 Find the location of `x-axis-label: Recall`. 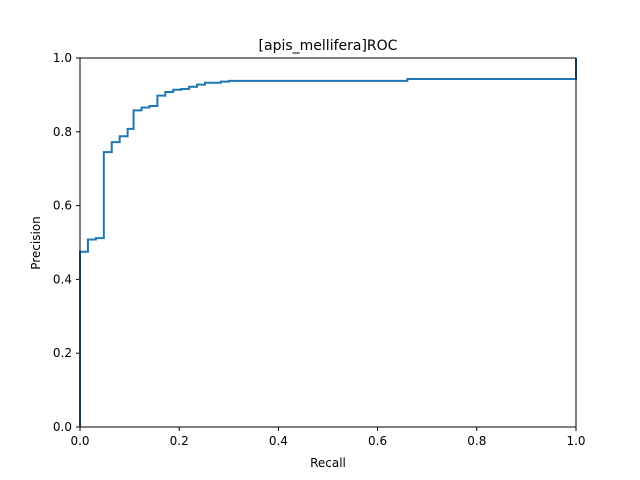

x-axis-label: Recall is located at coordinates (328, 463).